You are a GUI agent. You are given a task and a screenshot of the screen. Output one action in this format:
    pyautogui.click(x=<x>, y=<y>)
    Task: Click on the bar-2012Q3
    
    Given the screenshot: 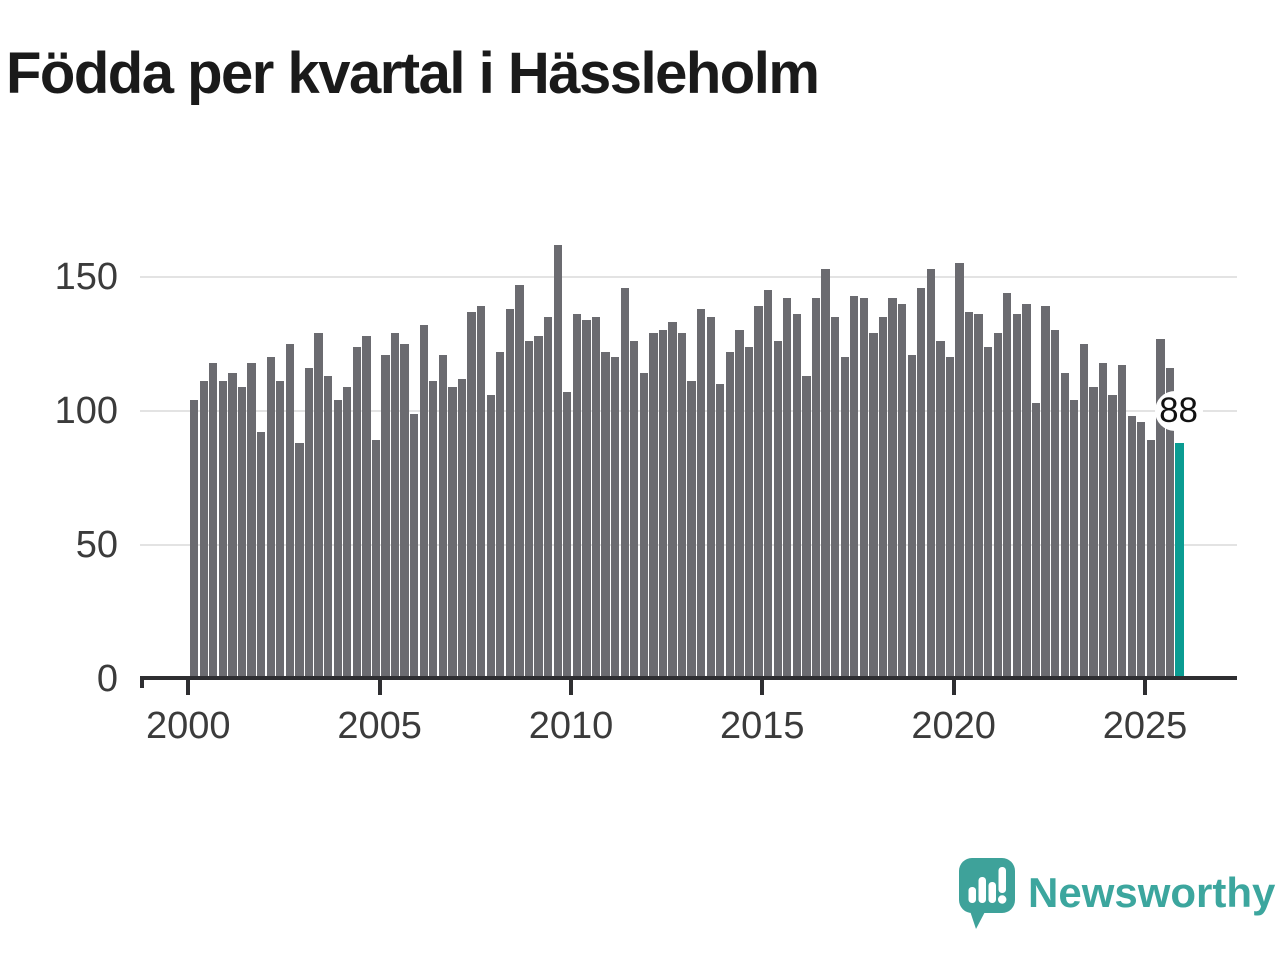 What is the action you would take?
    pyautogui.click(x=672, y=500)
    